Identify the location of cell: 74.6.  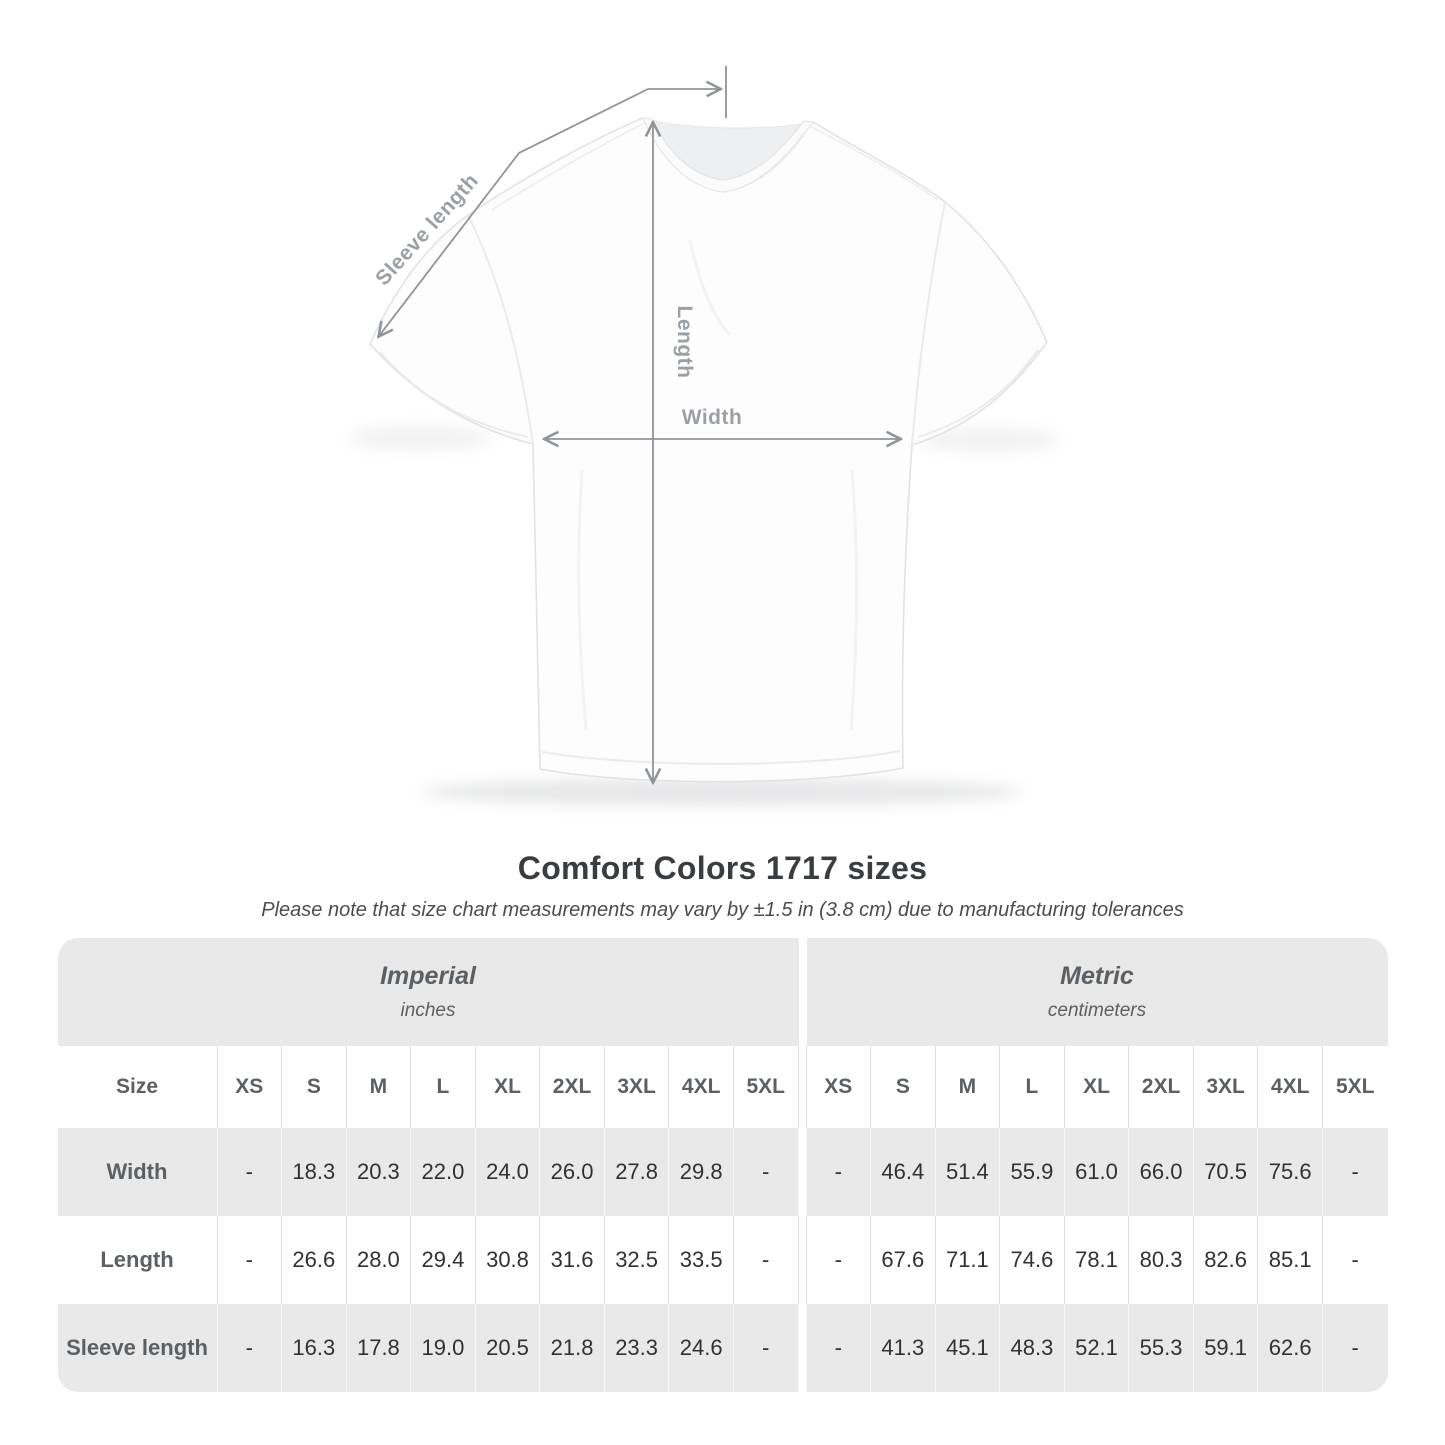
(1032, 1260).